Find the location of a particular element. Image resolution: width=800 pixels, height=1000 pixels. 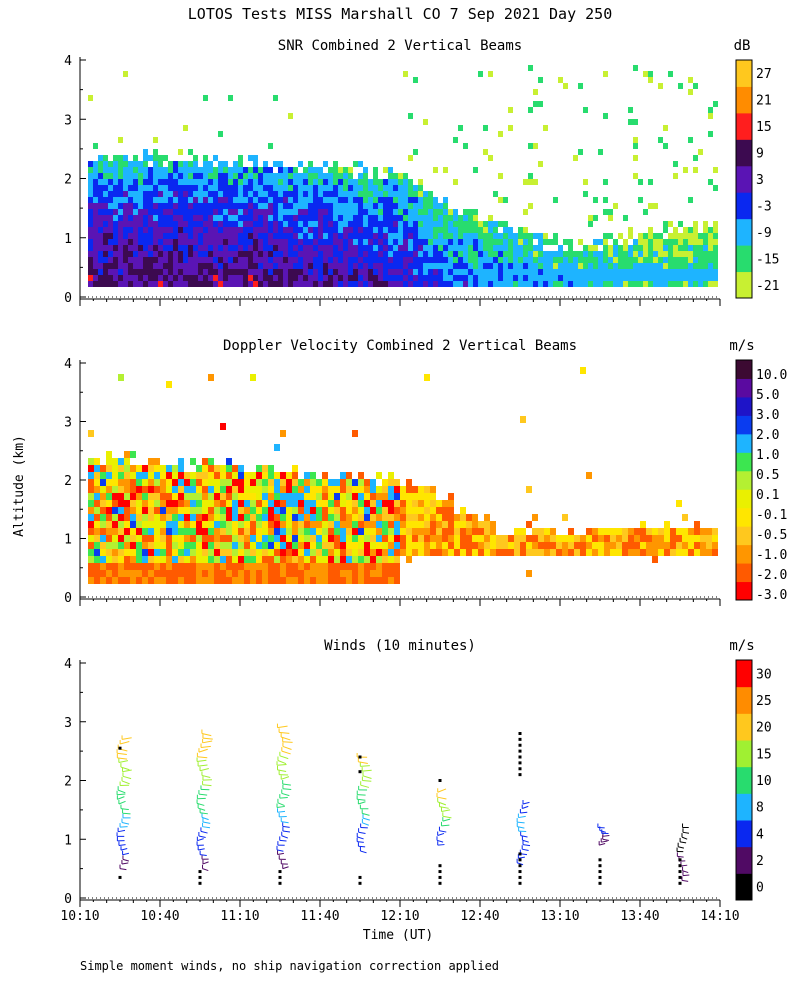

colorbar-tick-label: 15 is located at coordinates (764, 754).